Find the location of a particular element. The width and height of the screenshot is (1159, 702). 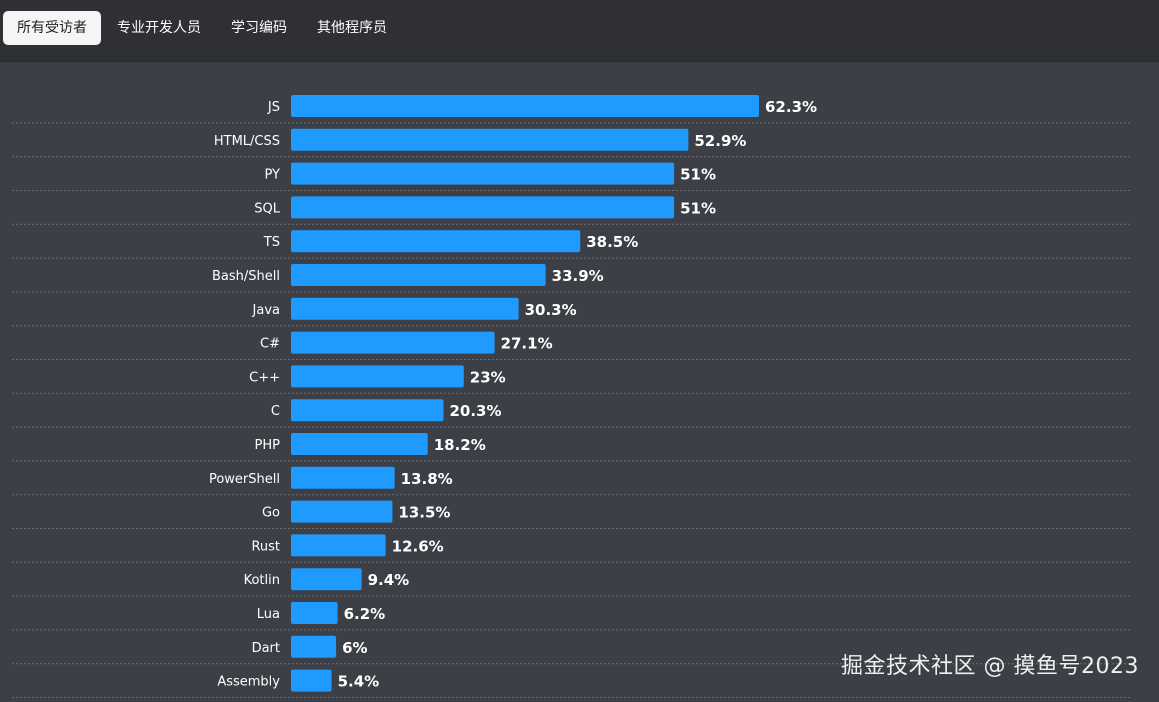

category-label: TS is located at coordinates (271, 242).